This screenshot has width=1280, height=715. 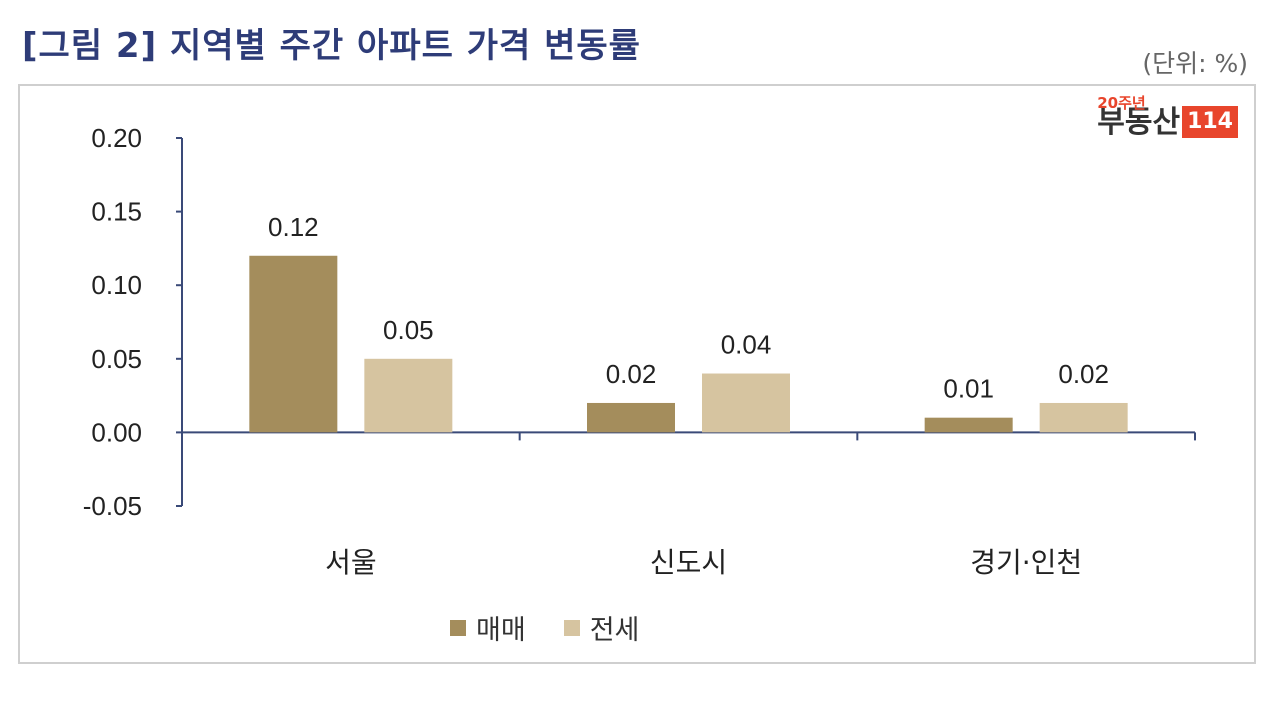 What do you see at coordinates (1026, 562) in the screenshot?
I see `category-label: 경기·인천` at bounding box center [1026, 562].